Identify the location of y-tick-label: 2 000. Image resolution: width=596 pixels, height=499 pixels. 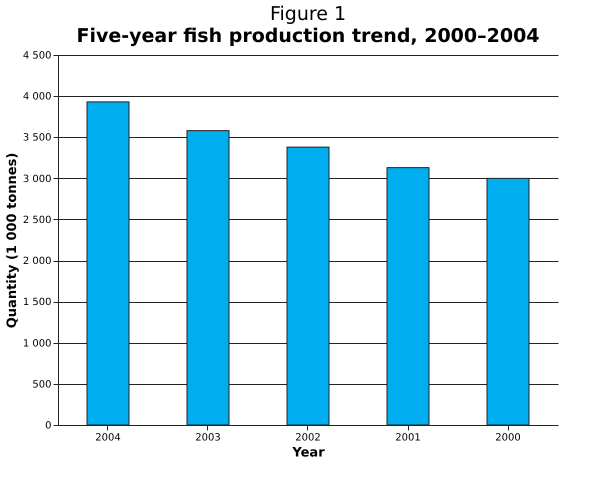
(37, 262).